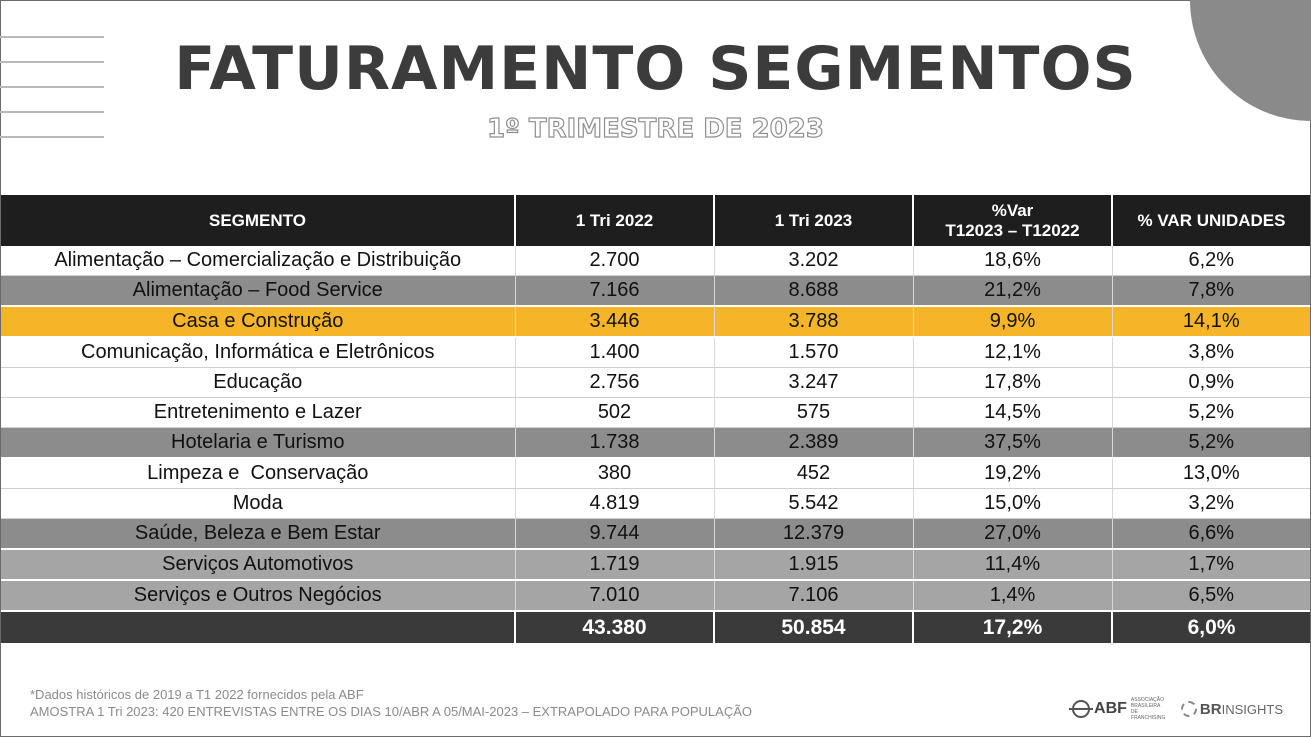  I want to click on cell-var: 17,8%, so click(1013, 382).